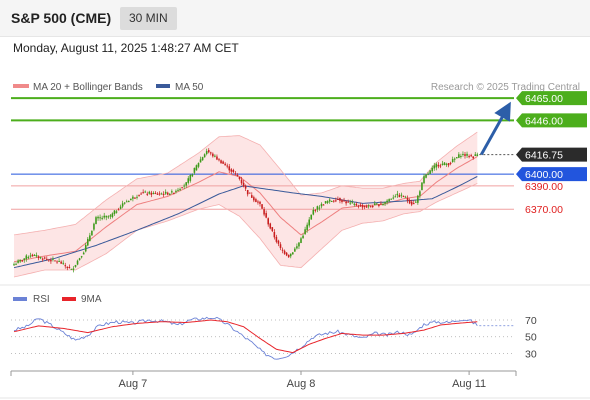 This screenshot has height=400, width=590. Describe the element at coordinates (245, 338) in the screenshot. I see `rsi-line` at that location.